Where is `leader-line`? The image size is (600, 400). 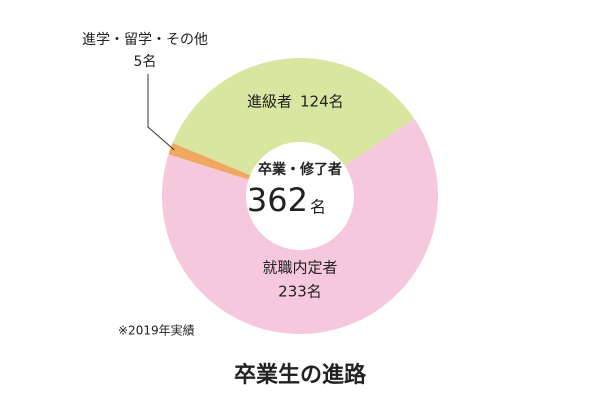 leader-line is located at coordinates (161, 112).